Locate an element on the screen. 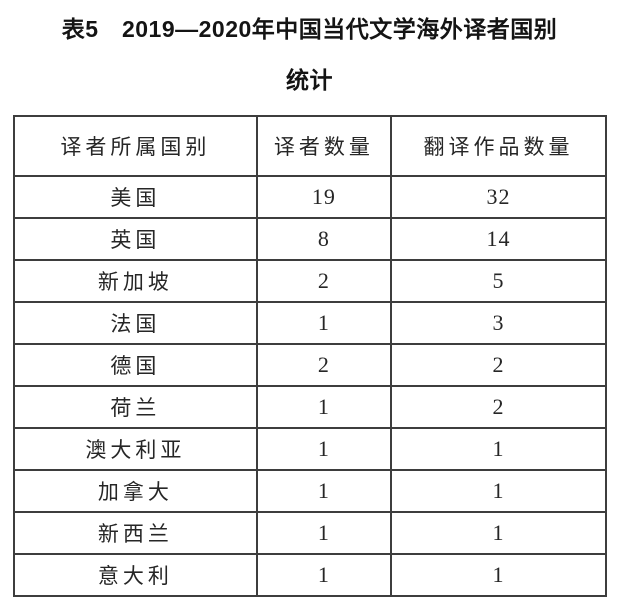 The height and width of the screenshot is (616, 619). cell-translator-count: 8 is located at coordinates (324, 239).